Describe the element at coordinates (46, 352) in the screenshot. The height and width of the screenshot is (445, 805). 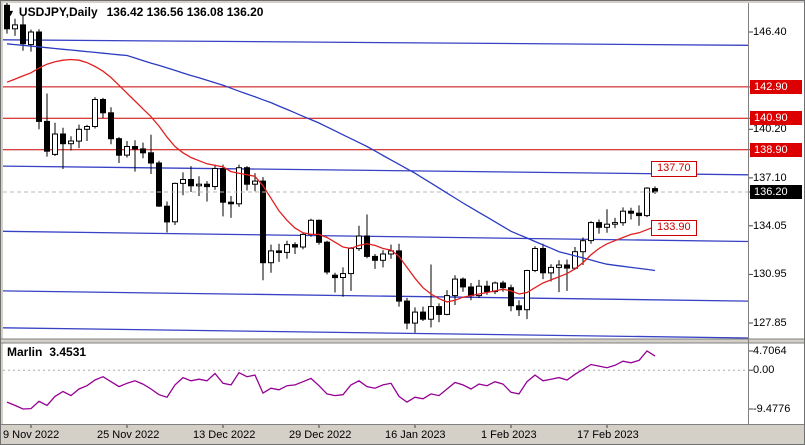
I see `indicator-title: Marlin 3.4531` at that location.